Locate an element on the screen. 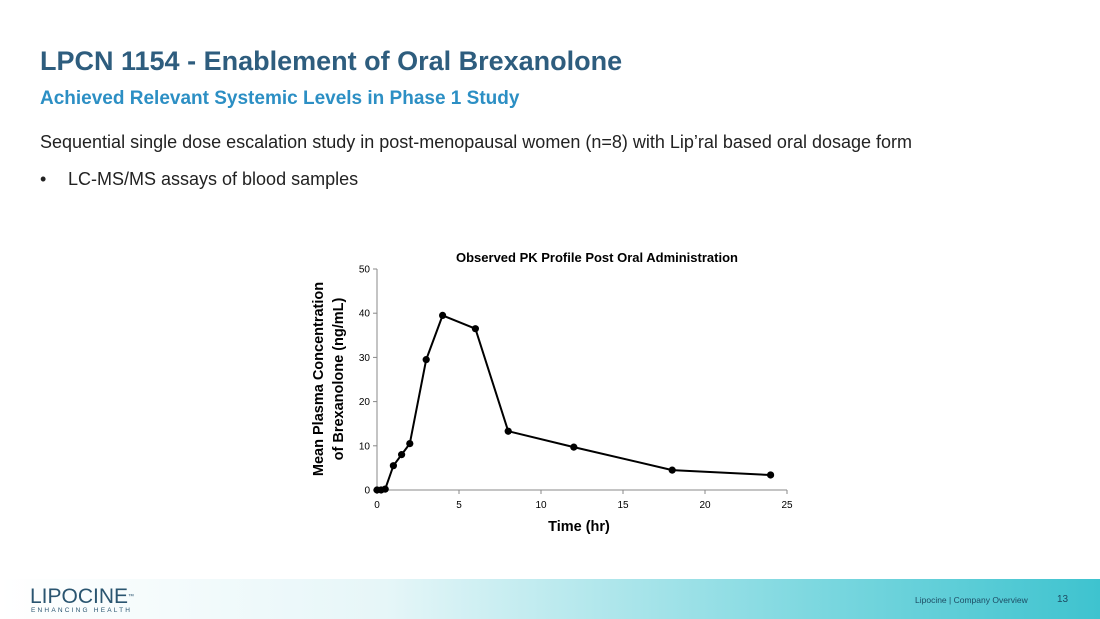  page-number: 13 is located at coordinates (1063, 599).